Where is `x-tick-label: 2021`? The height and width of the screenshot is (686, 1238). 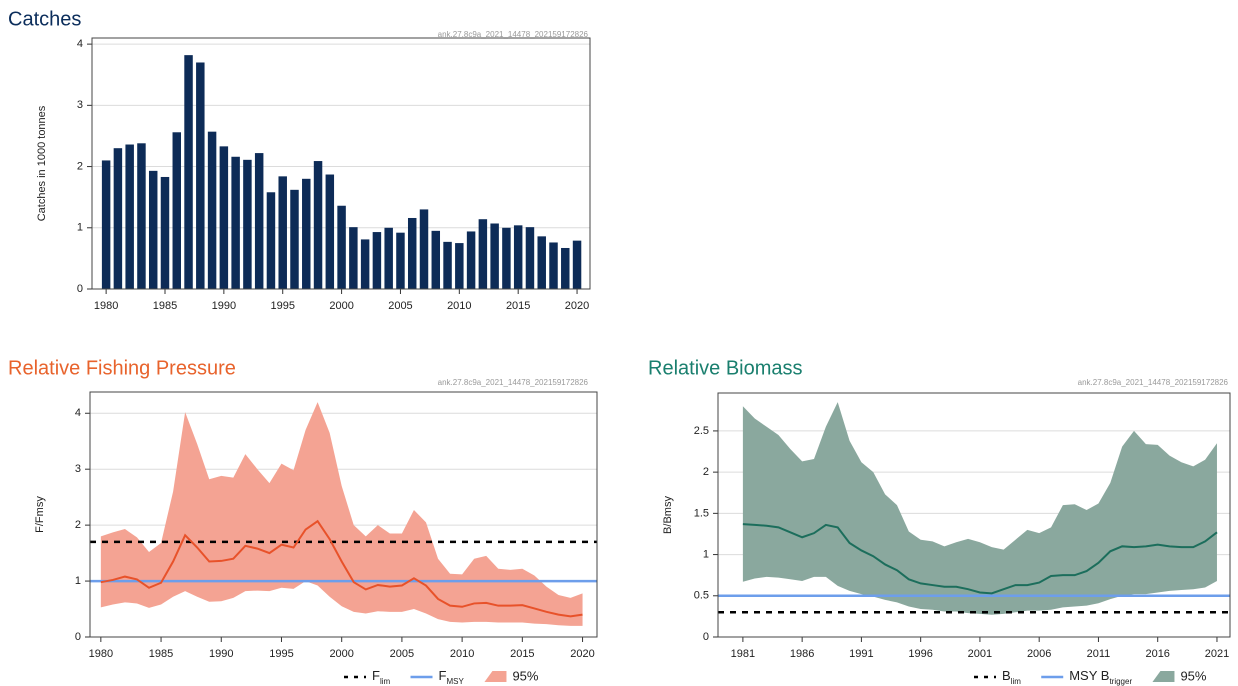
x-tick-label: 2021 is located at coordinates (1217, 654).